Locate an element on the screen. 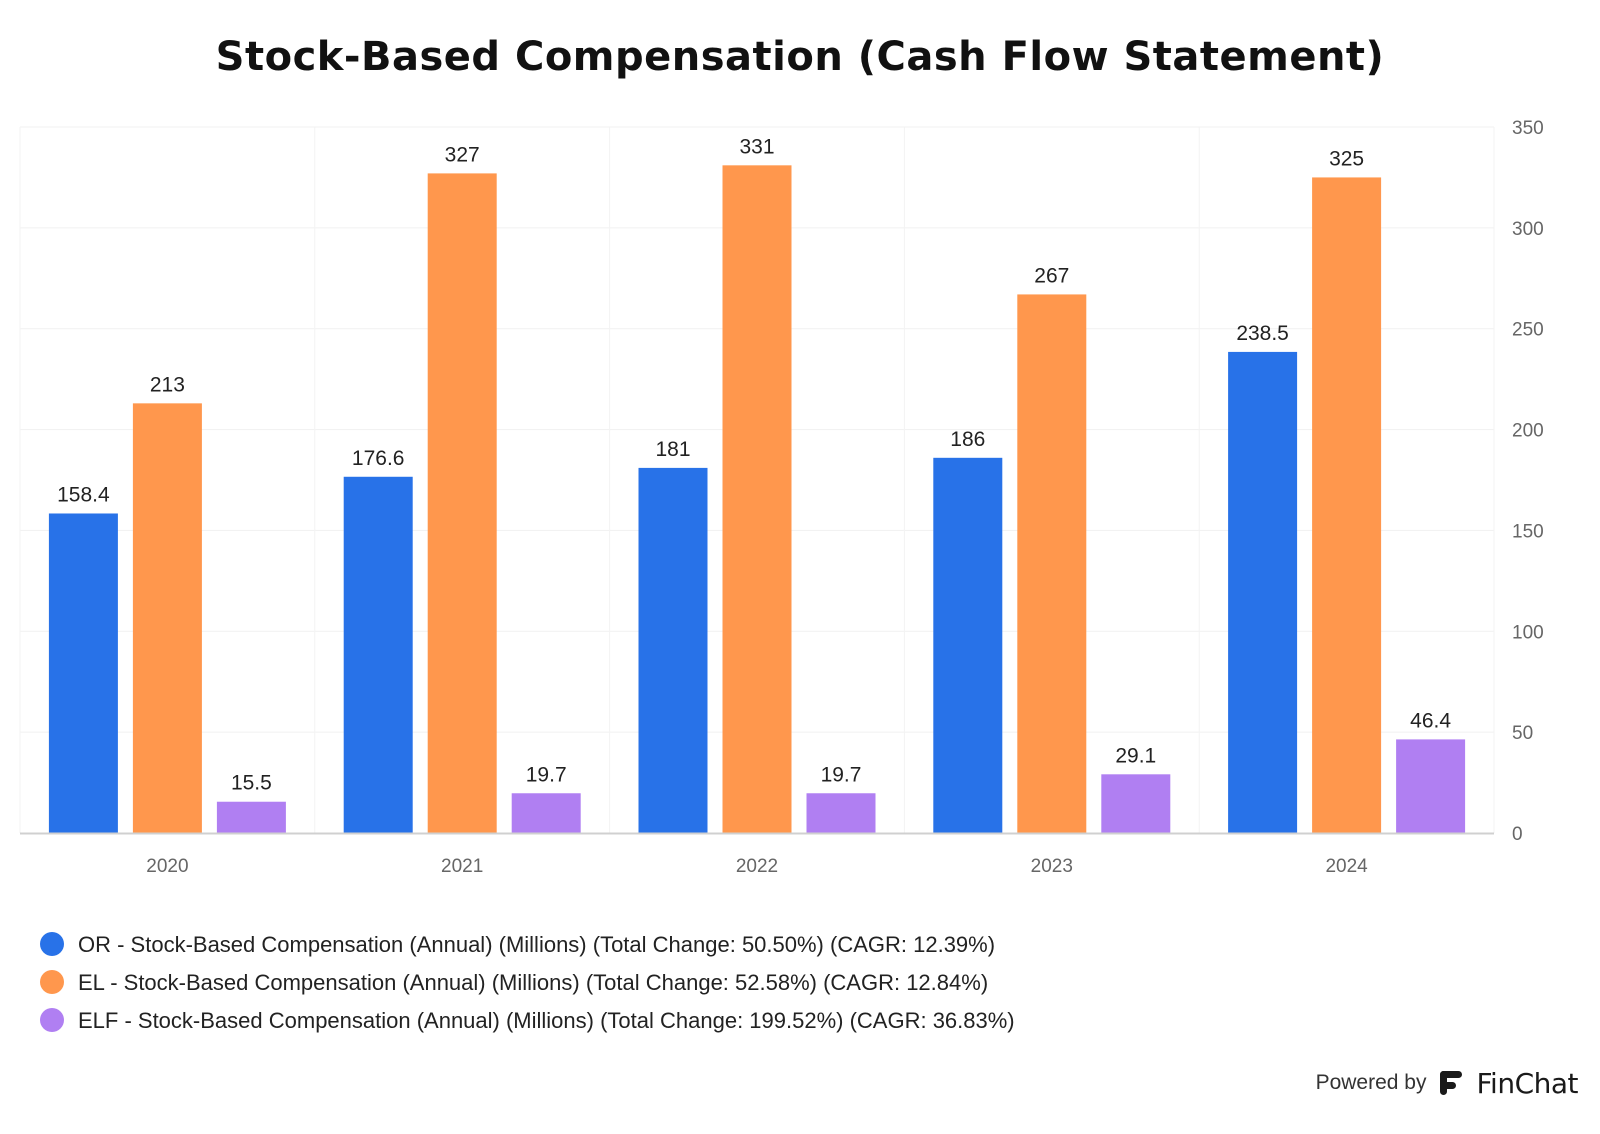  y-tick-label-2: 100 is located at coordinates (1528, 632).